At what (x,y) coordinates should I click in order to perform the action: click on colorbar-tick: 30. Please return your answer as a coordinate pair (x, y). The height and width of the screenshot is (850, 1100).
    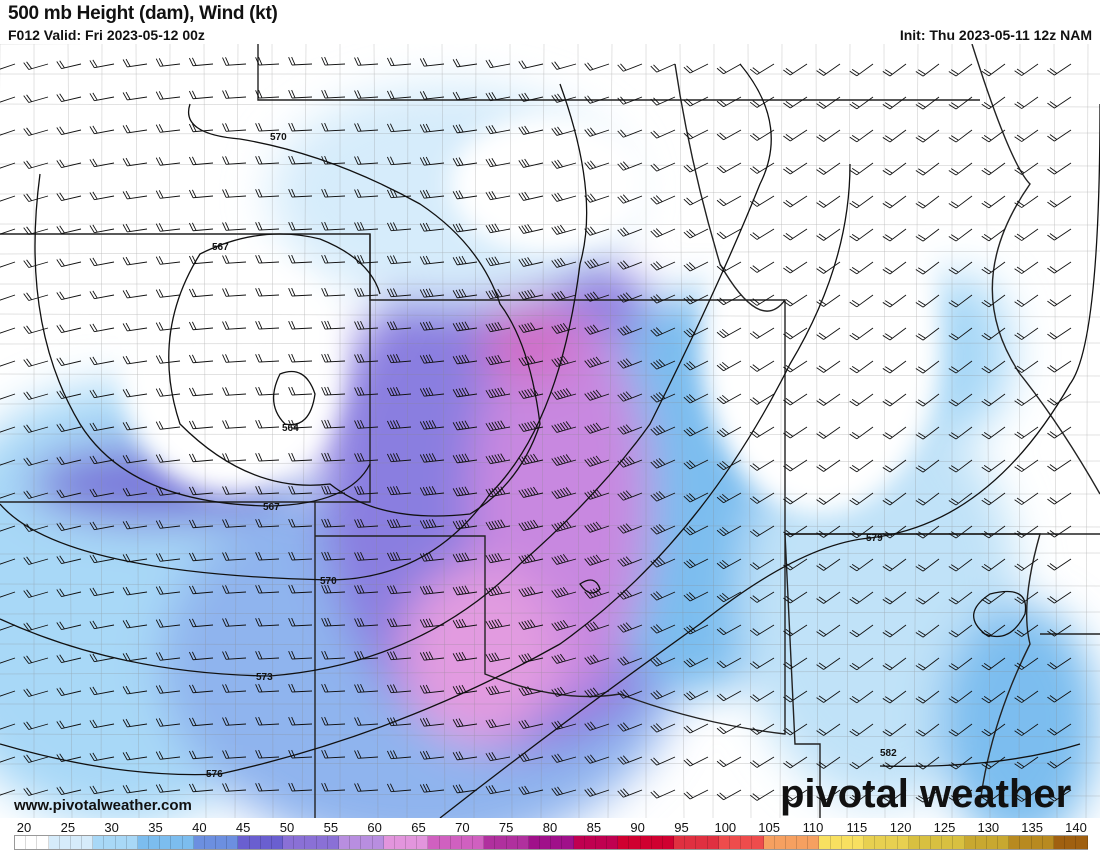
    Looking at the image, I should click on (111, 827).